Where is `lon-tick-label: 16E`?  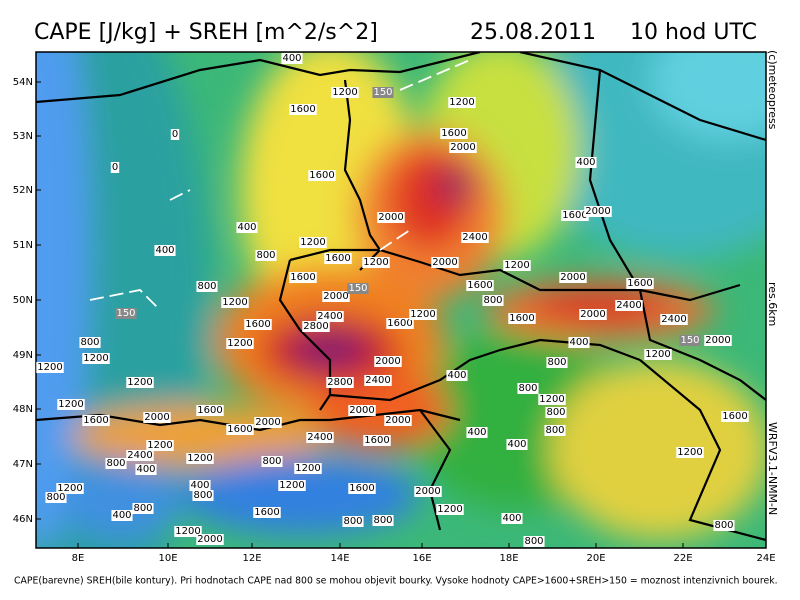
lon-tick-label: 16E is located at coordinates (421, 558).